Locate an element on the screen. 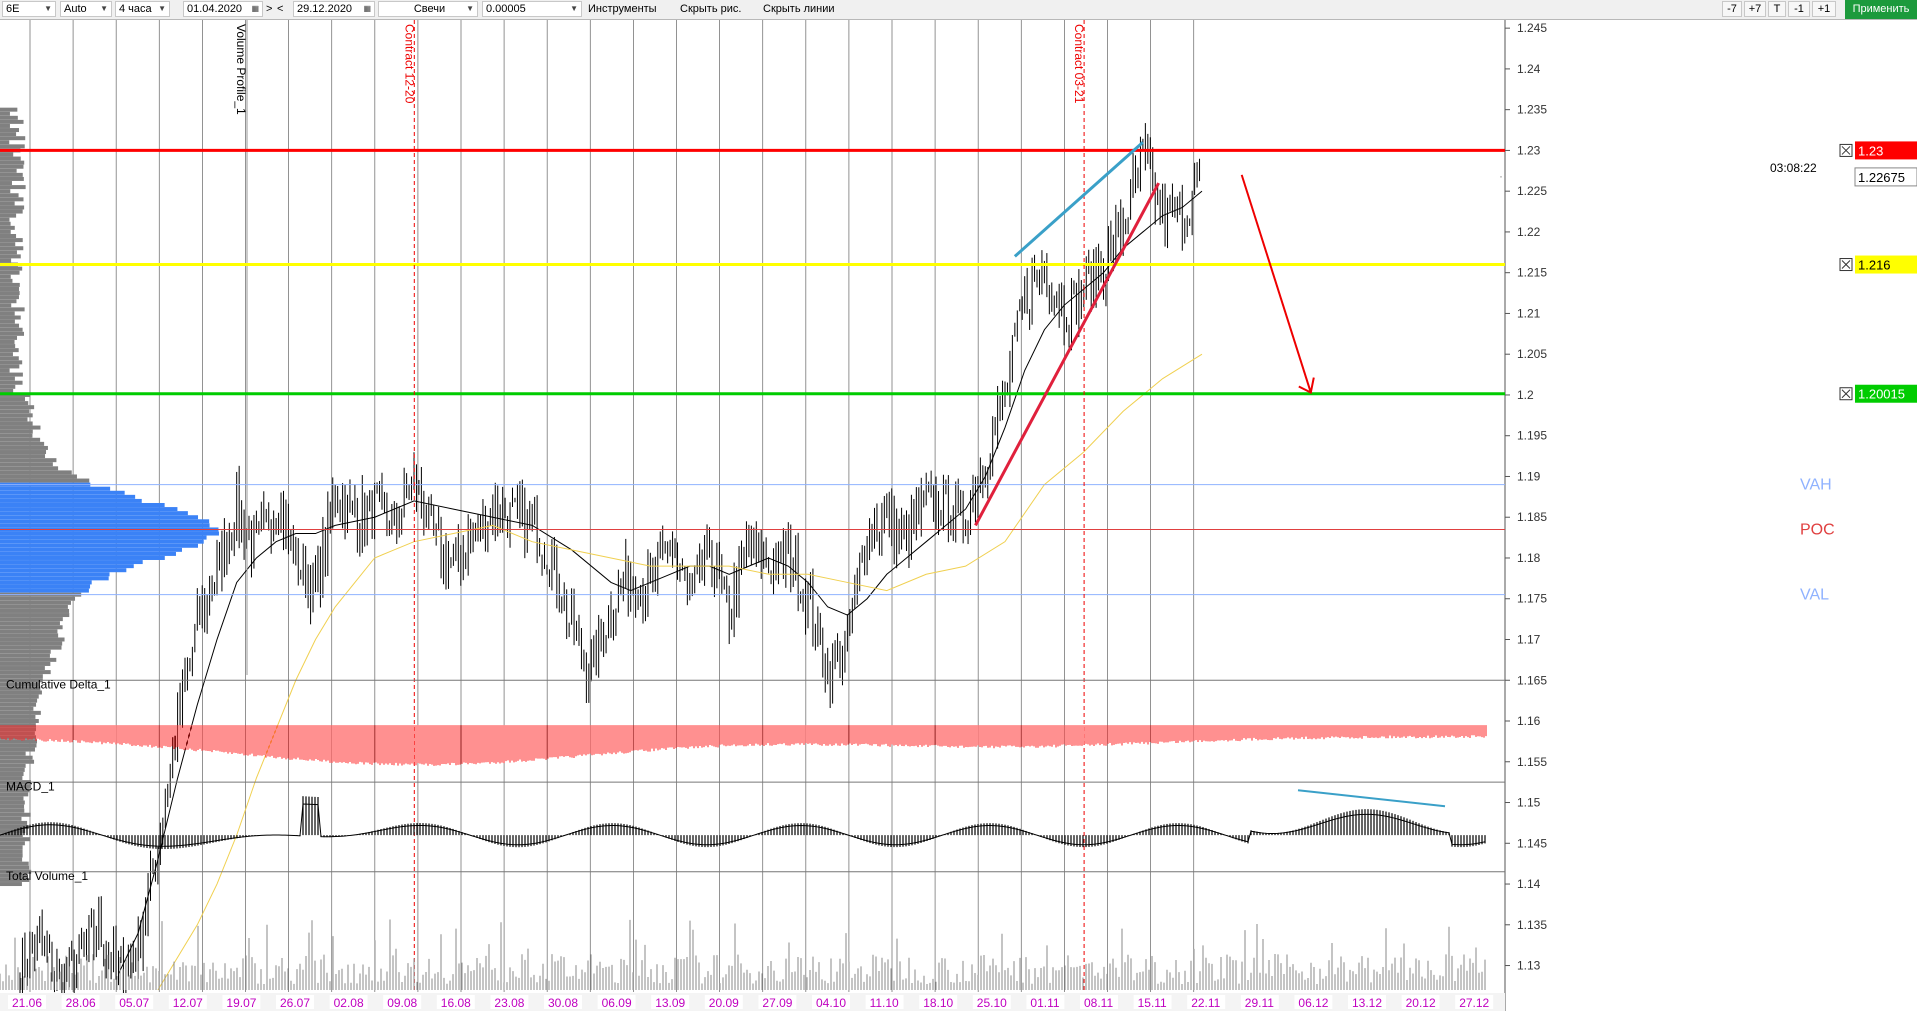 The image size is (1917, 1011). date-label: 18.10 is located at coordinates (938, 1003).